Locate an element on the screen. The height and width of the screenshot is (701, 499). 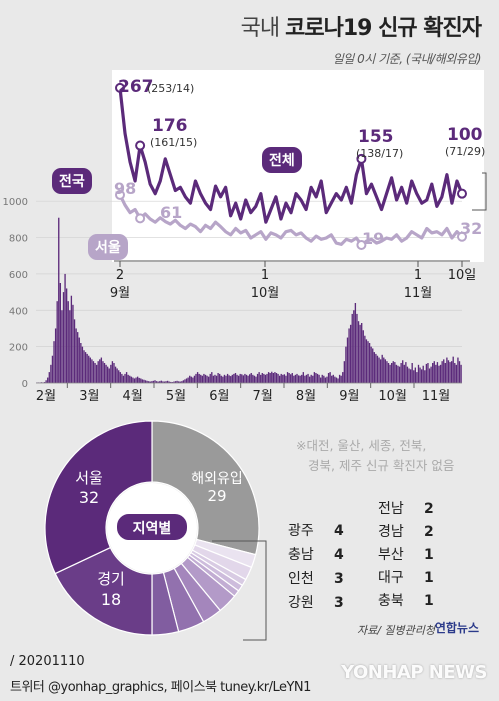
region-name: 인천 is located at coordinates (301, 579).